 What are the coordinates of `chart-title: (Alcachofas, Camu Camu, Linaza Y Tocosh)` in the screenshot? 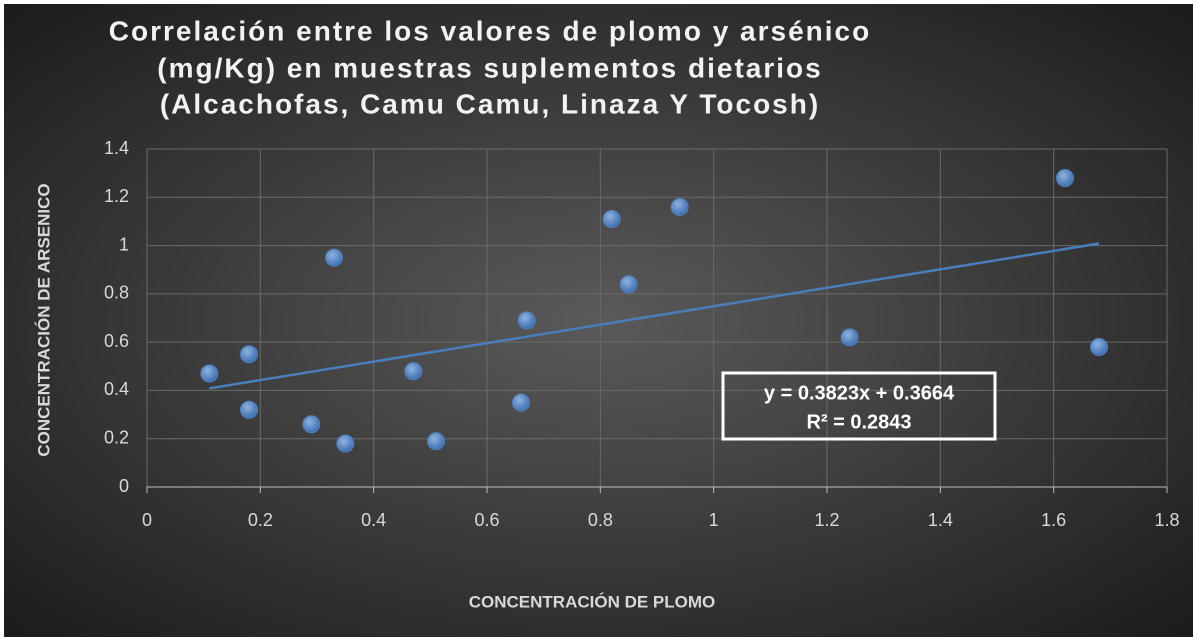 It's located at (490, 103).